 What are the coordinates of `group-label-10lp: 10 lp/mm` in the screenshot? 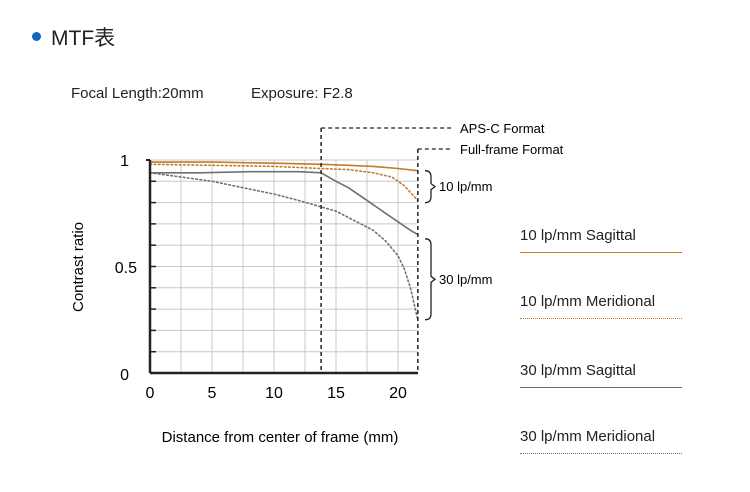 It's located at (465, 186).